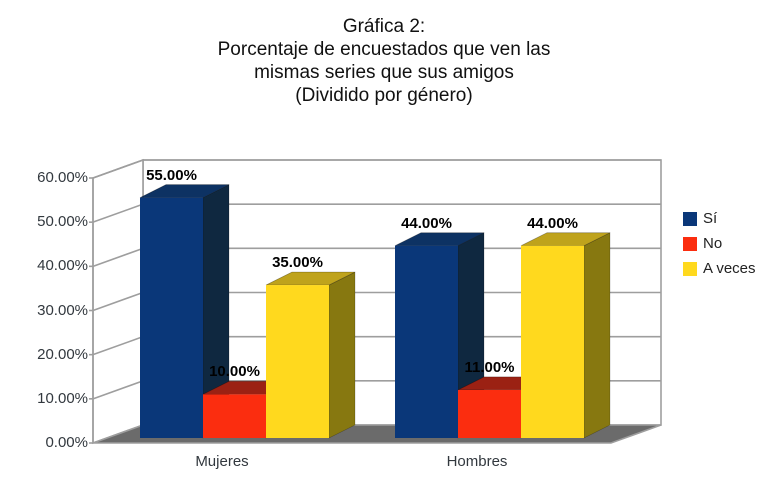 The height and width of the screenshot is (485, 768). Describe the element at coordinates (384, 49) in the screenshot. I see `chart-title-line-2: Porcentaje de encuestados que ven las` at that location.